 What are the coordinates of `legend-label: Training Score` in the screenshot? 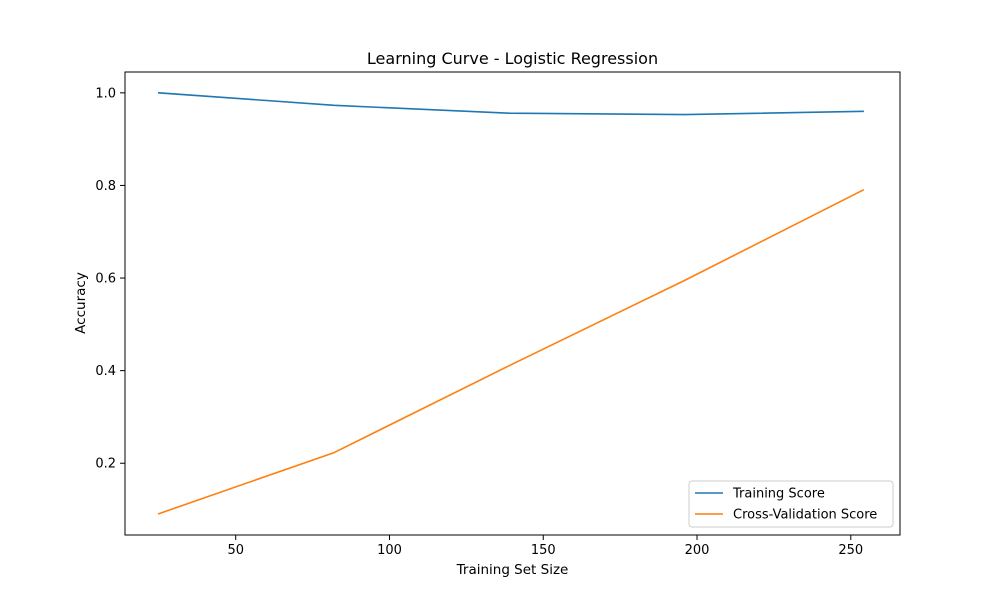 It's located at (778, 494).